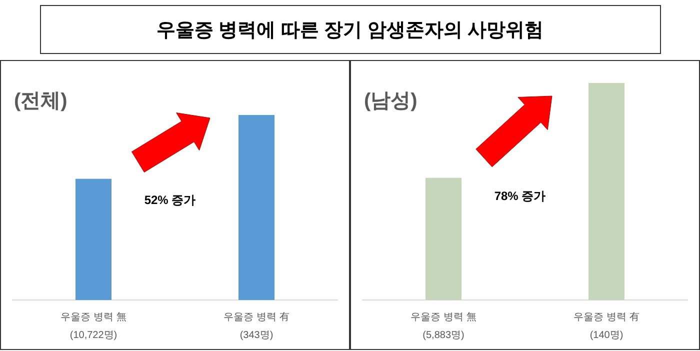 The height and width of the screenshot is (351, 700). Describe the element at coordinates (391, 101) in the screenshot. I see `chart-subtitle: (남성)` at that location.